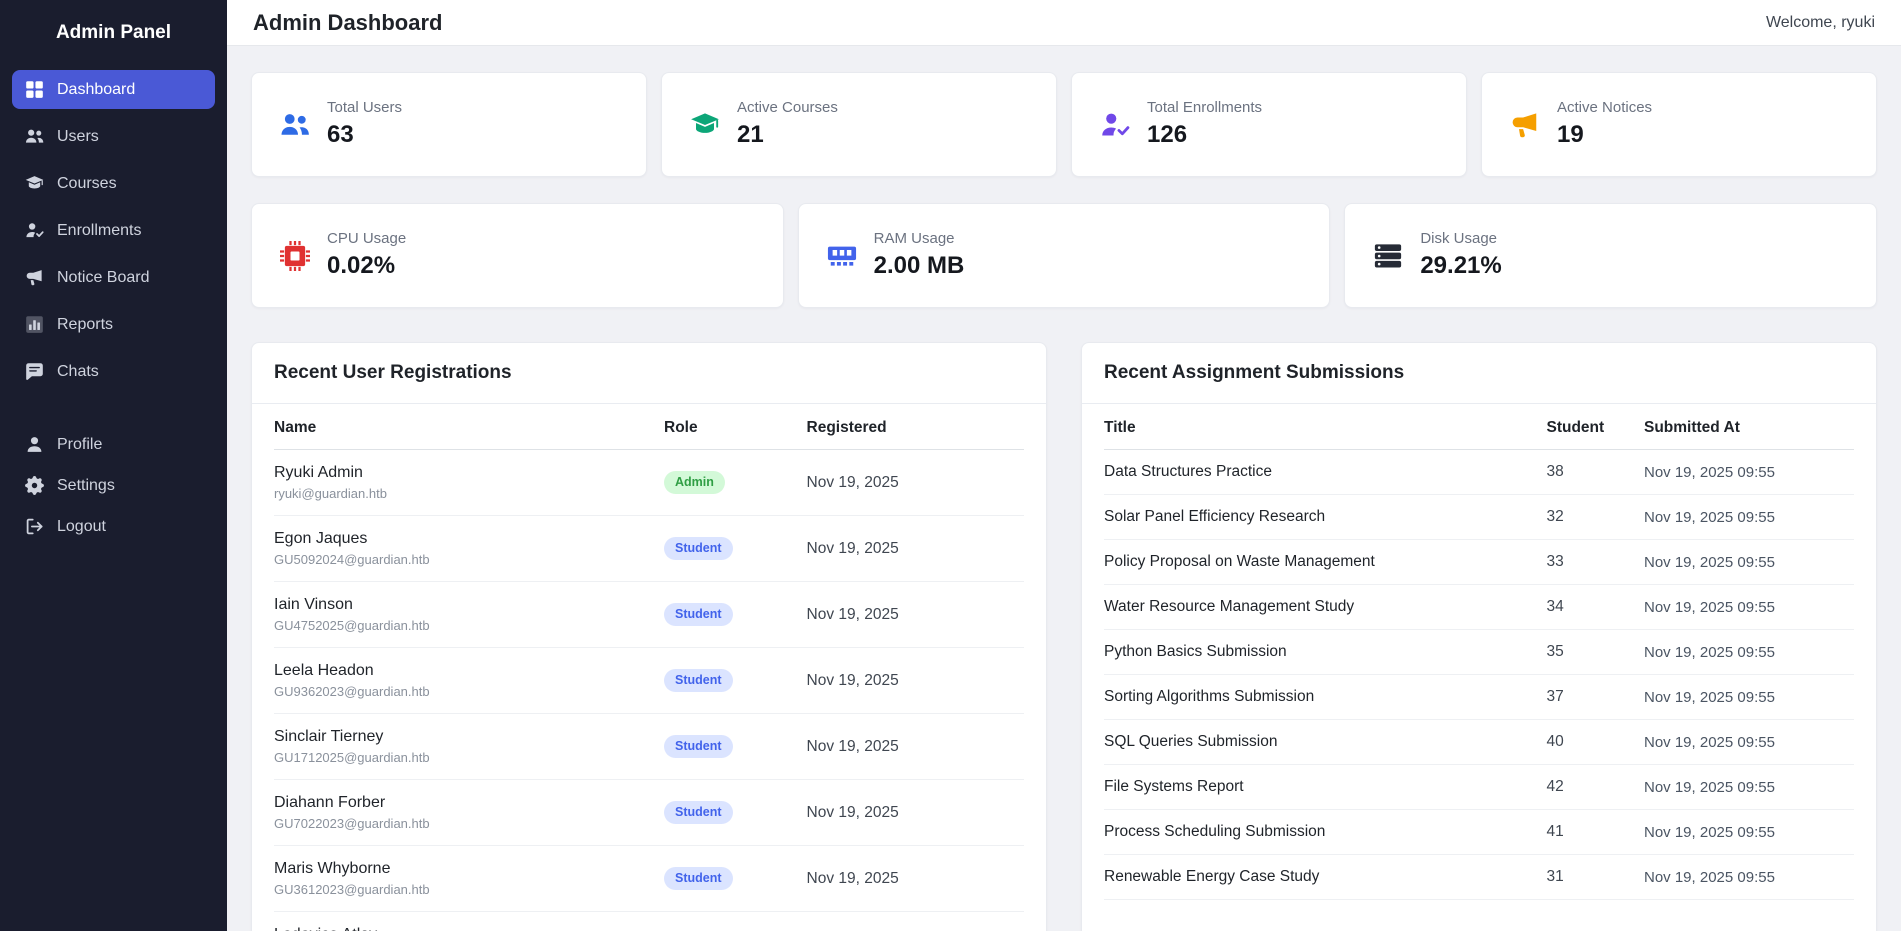 This screenshot has width=1901, height=931. Describe the element at coordinates (99, 230) in the screenshot. I see `sidebar-item-label: Enrollments` at that location.